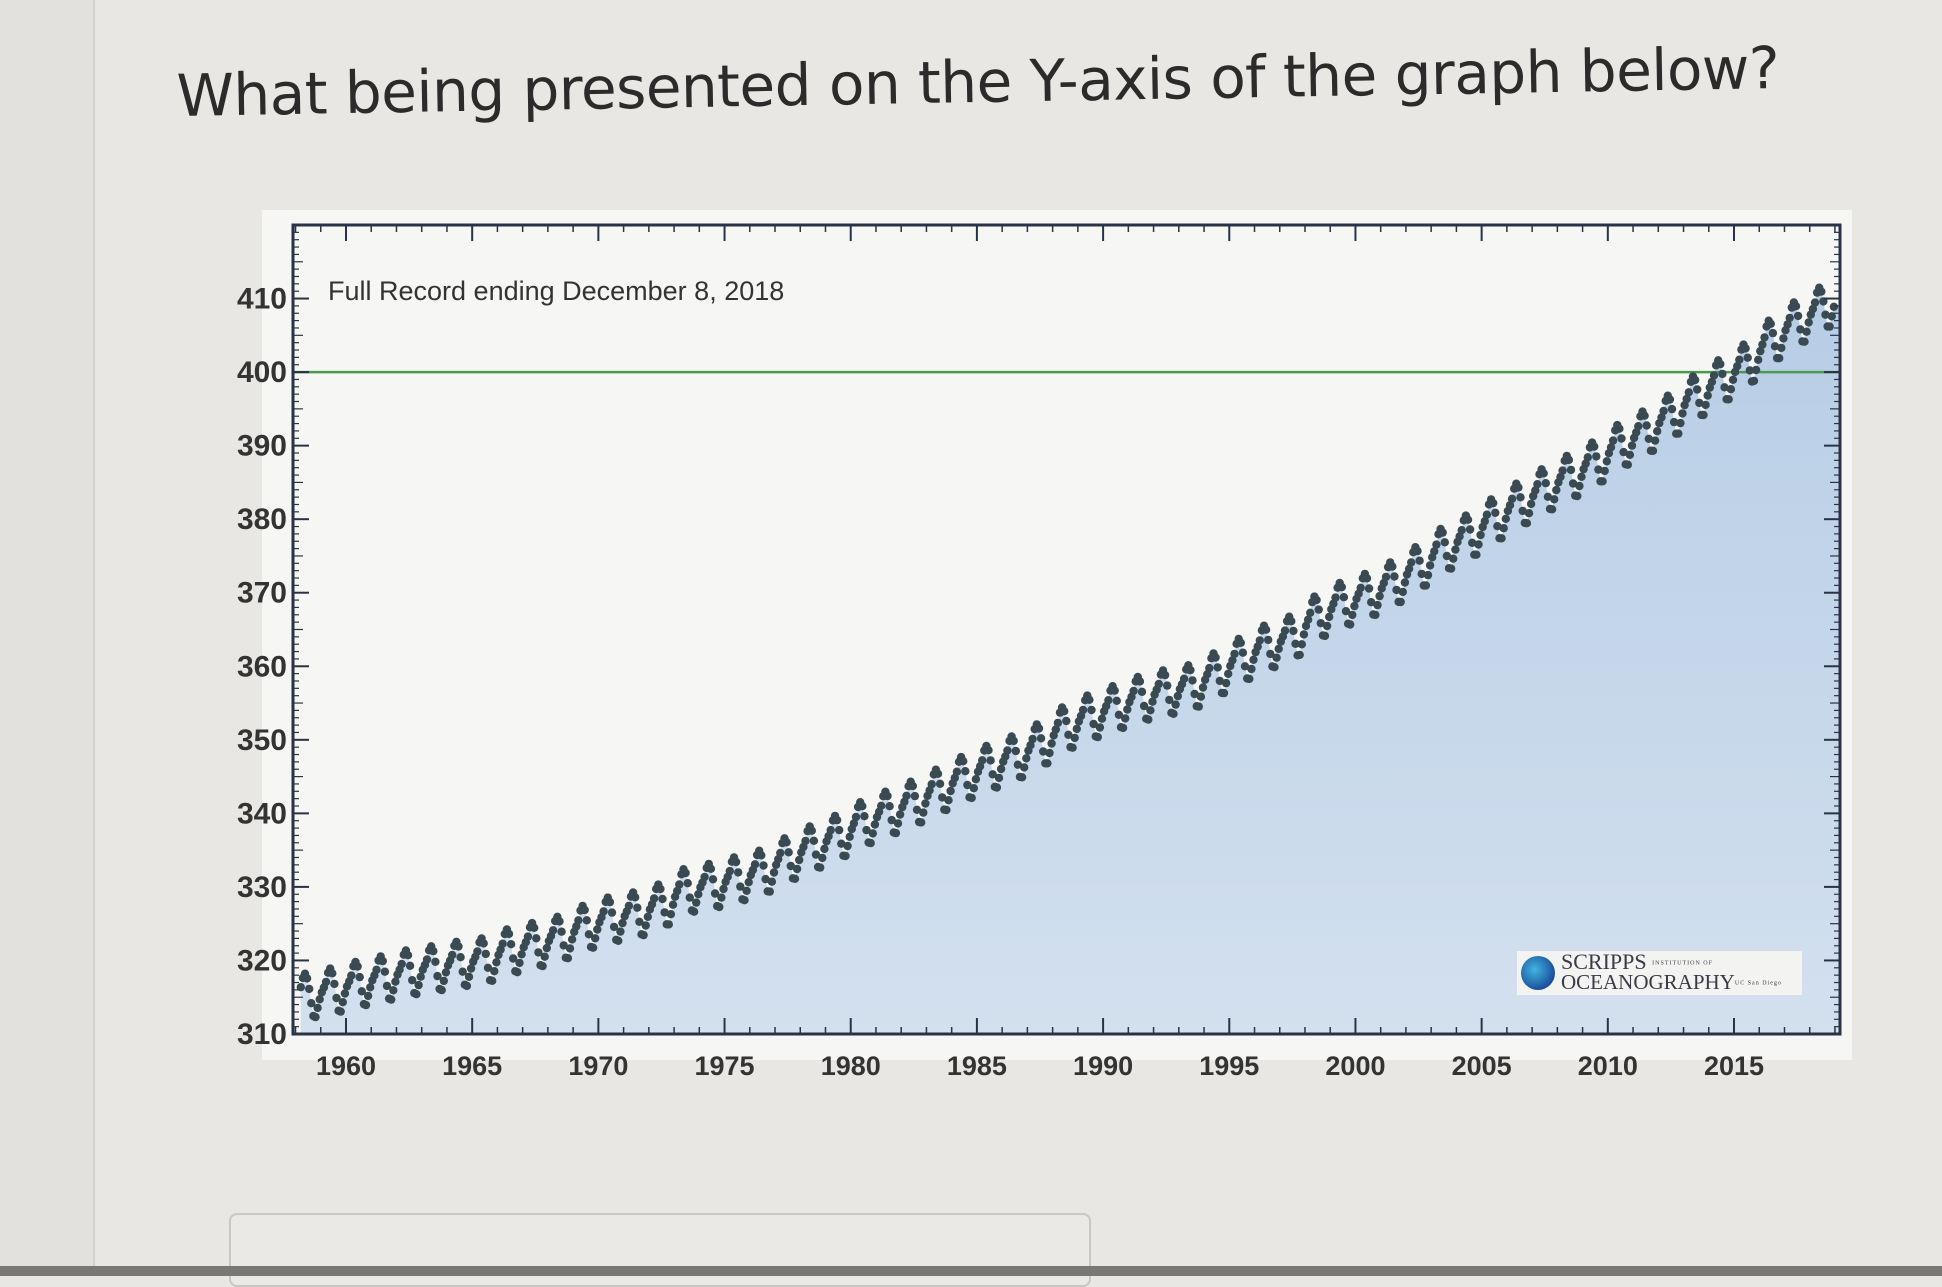 The width and height of the screenshot is (1942, 1287). What do you see at coordinates (1648, 982) in the screenshot?
I see `logo-line2: OCEANOGRAPHY` at bounding box center [1648, 982].